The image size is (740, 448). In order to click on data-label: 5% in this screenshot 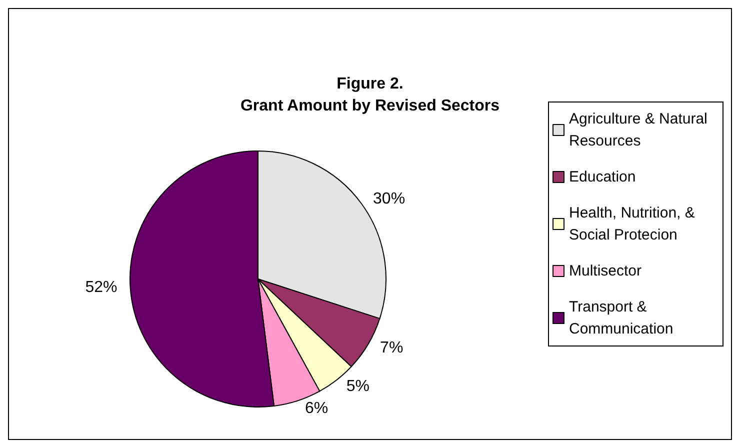, I will do `click(358, 386)`.